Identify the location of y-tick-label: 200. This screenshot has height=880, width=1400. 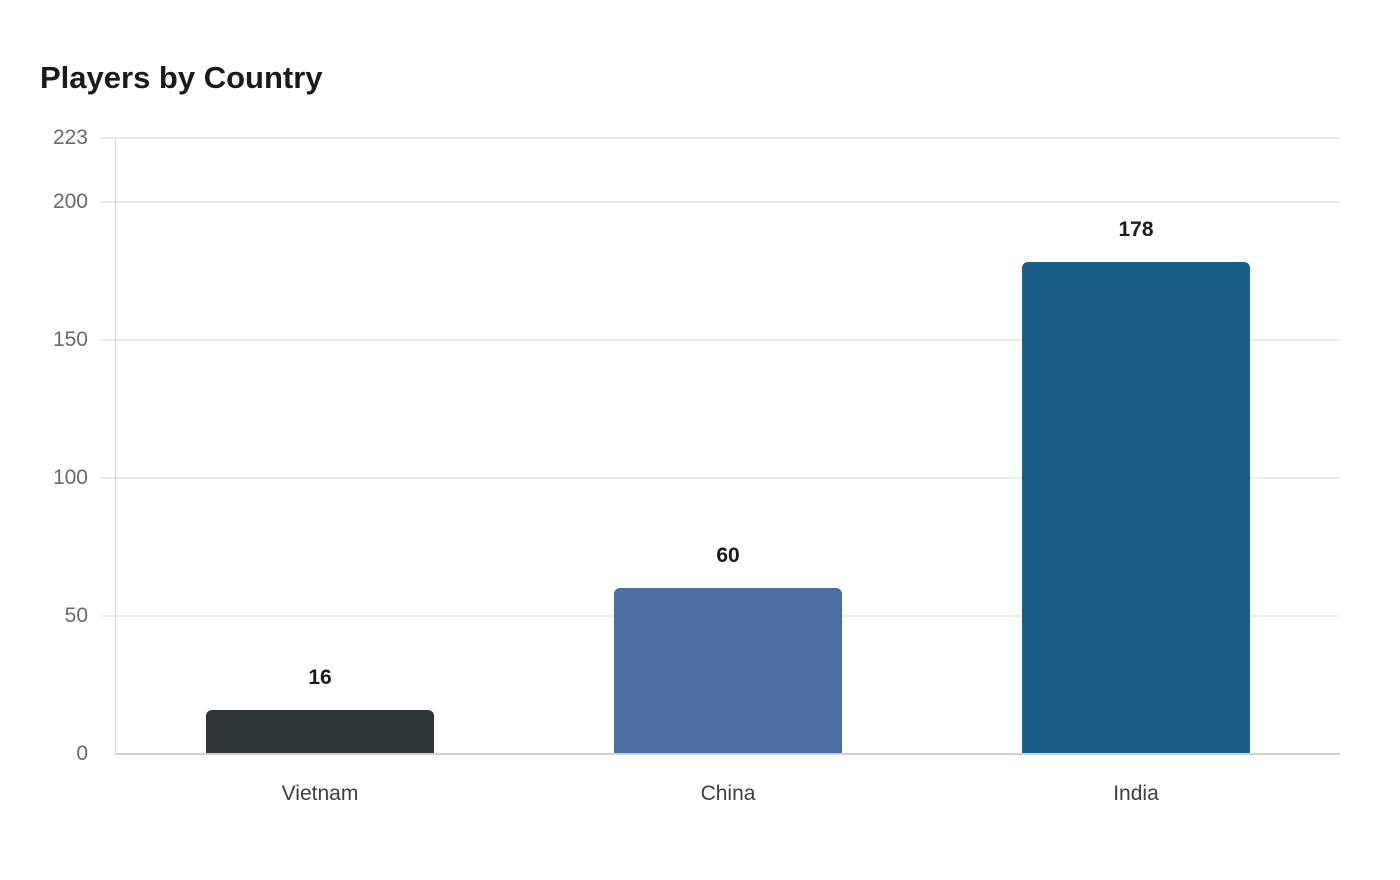
(70, 201).